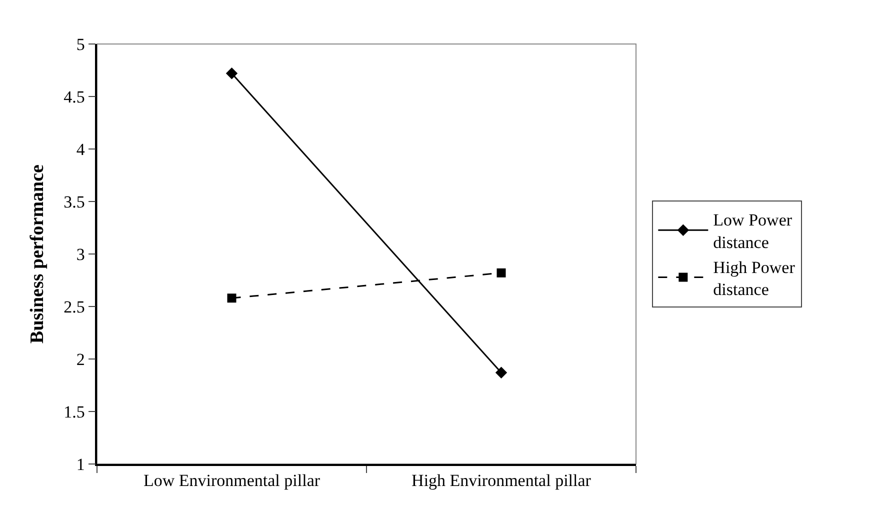 The height and width of the screenshot is (506, 886). What do you see at coordinates (231, 480) in the screenshot?
I see `x-tick-label: Low Environmental pillar` at bounding box center [231, 480].